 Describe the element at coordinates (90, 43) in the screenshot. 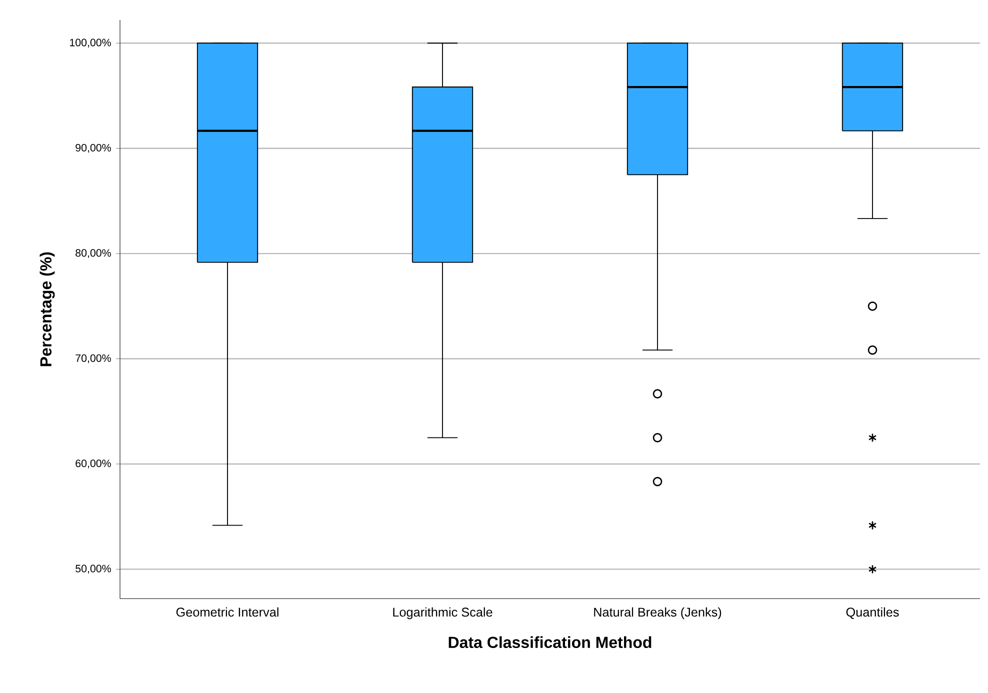

I see `y-tick-label: 100,00%` at that location.